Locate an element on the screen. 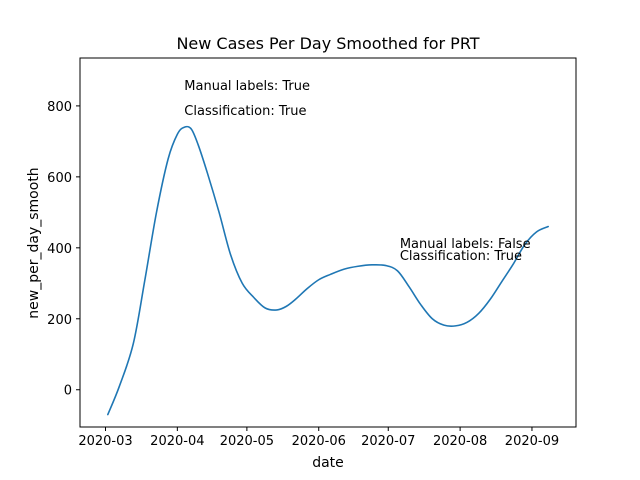 The width and height of the screenshot is (640, 480). x-tick-label: 2020-03 is located at coordinates (105, 441).